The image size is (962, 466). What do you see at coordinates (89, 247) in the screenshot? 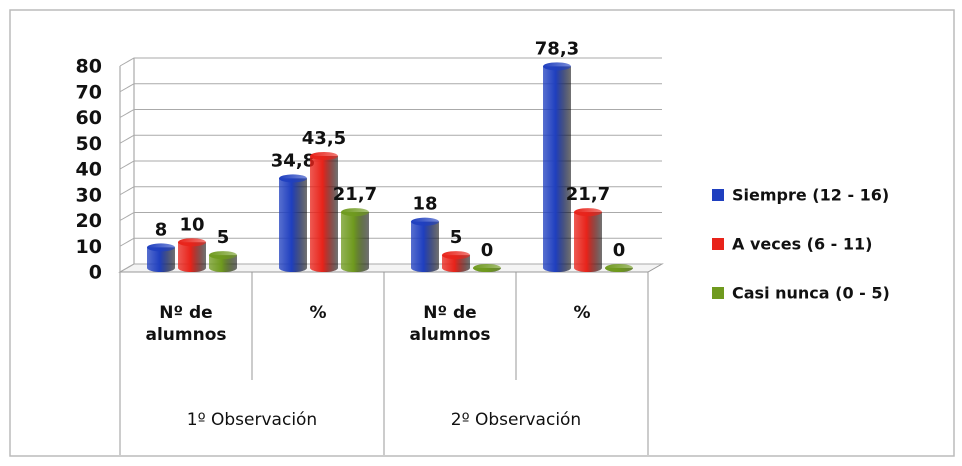
I see `y-tick-label: 10` at bounding box center [89, 247].